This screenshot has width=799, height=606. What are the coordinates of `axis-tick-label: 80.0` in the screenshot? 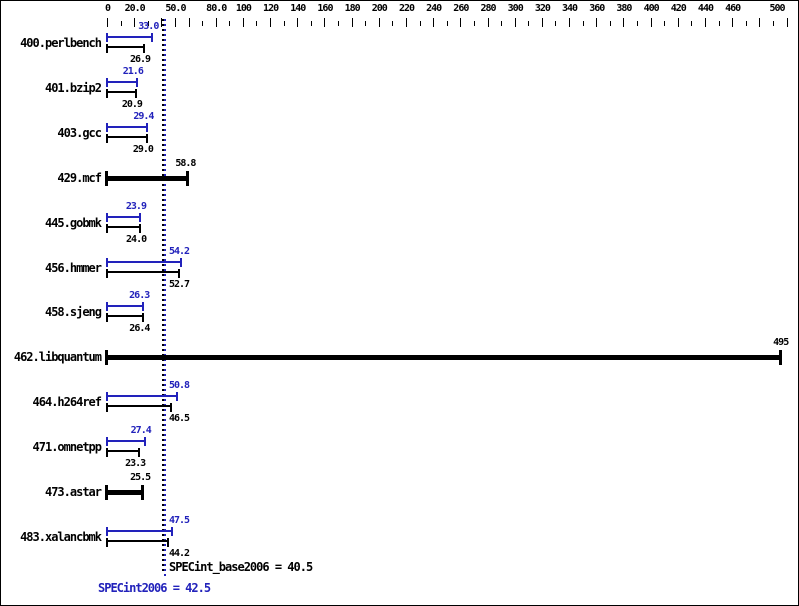 It's located at (216, 8).